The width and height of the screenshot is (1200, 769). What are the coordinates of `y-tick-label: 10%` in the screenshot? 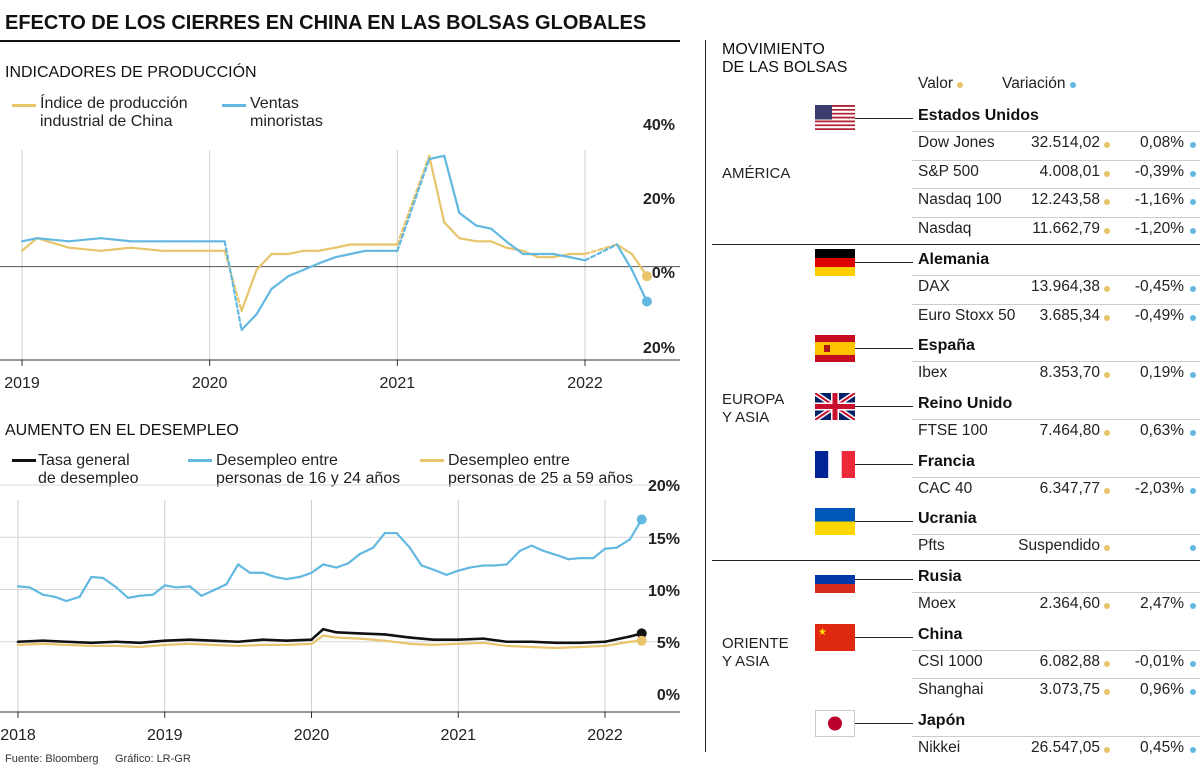 It's located at (664, 591).